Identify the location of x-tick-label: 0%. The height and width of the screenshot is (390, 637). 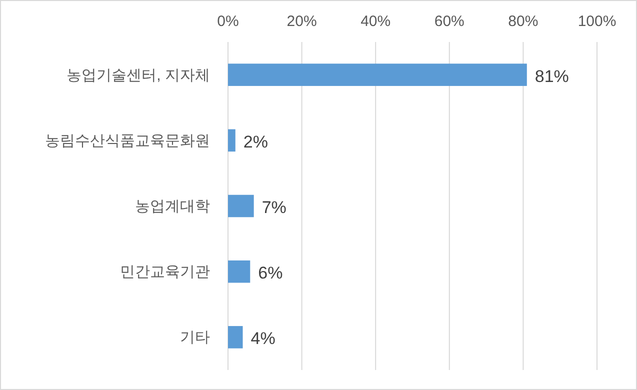
(228, 21).